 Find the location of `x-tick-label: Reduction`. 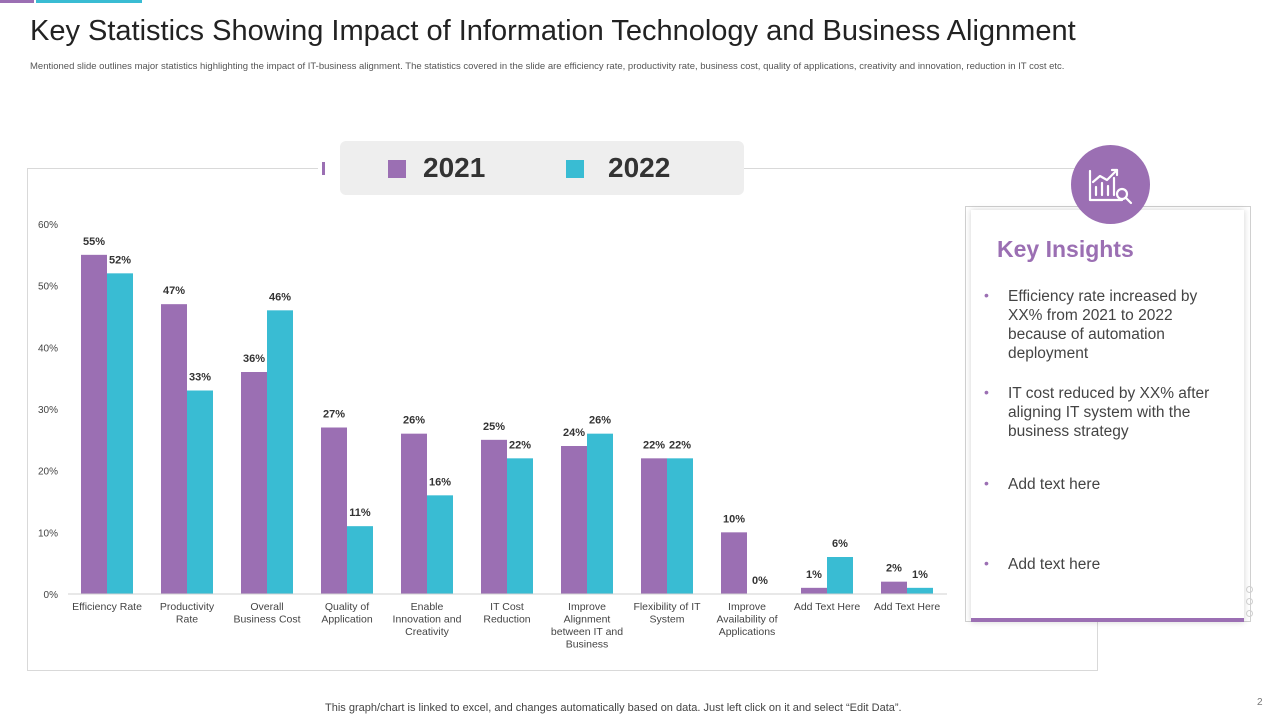

x-tick-label: Reduction is located at coordinates (506, 620).